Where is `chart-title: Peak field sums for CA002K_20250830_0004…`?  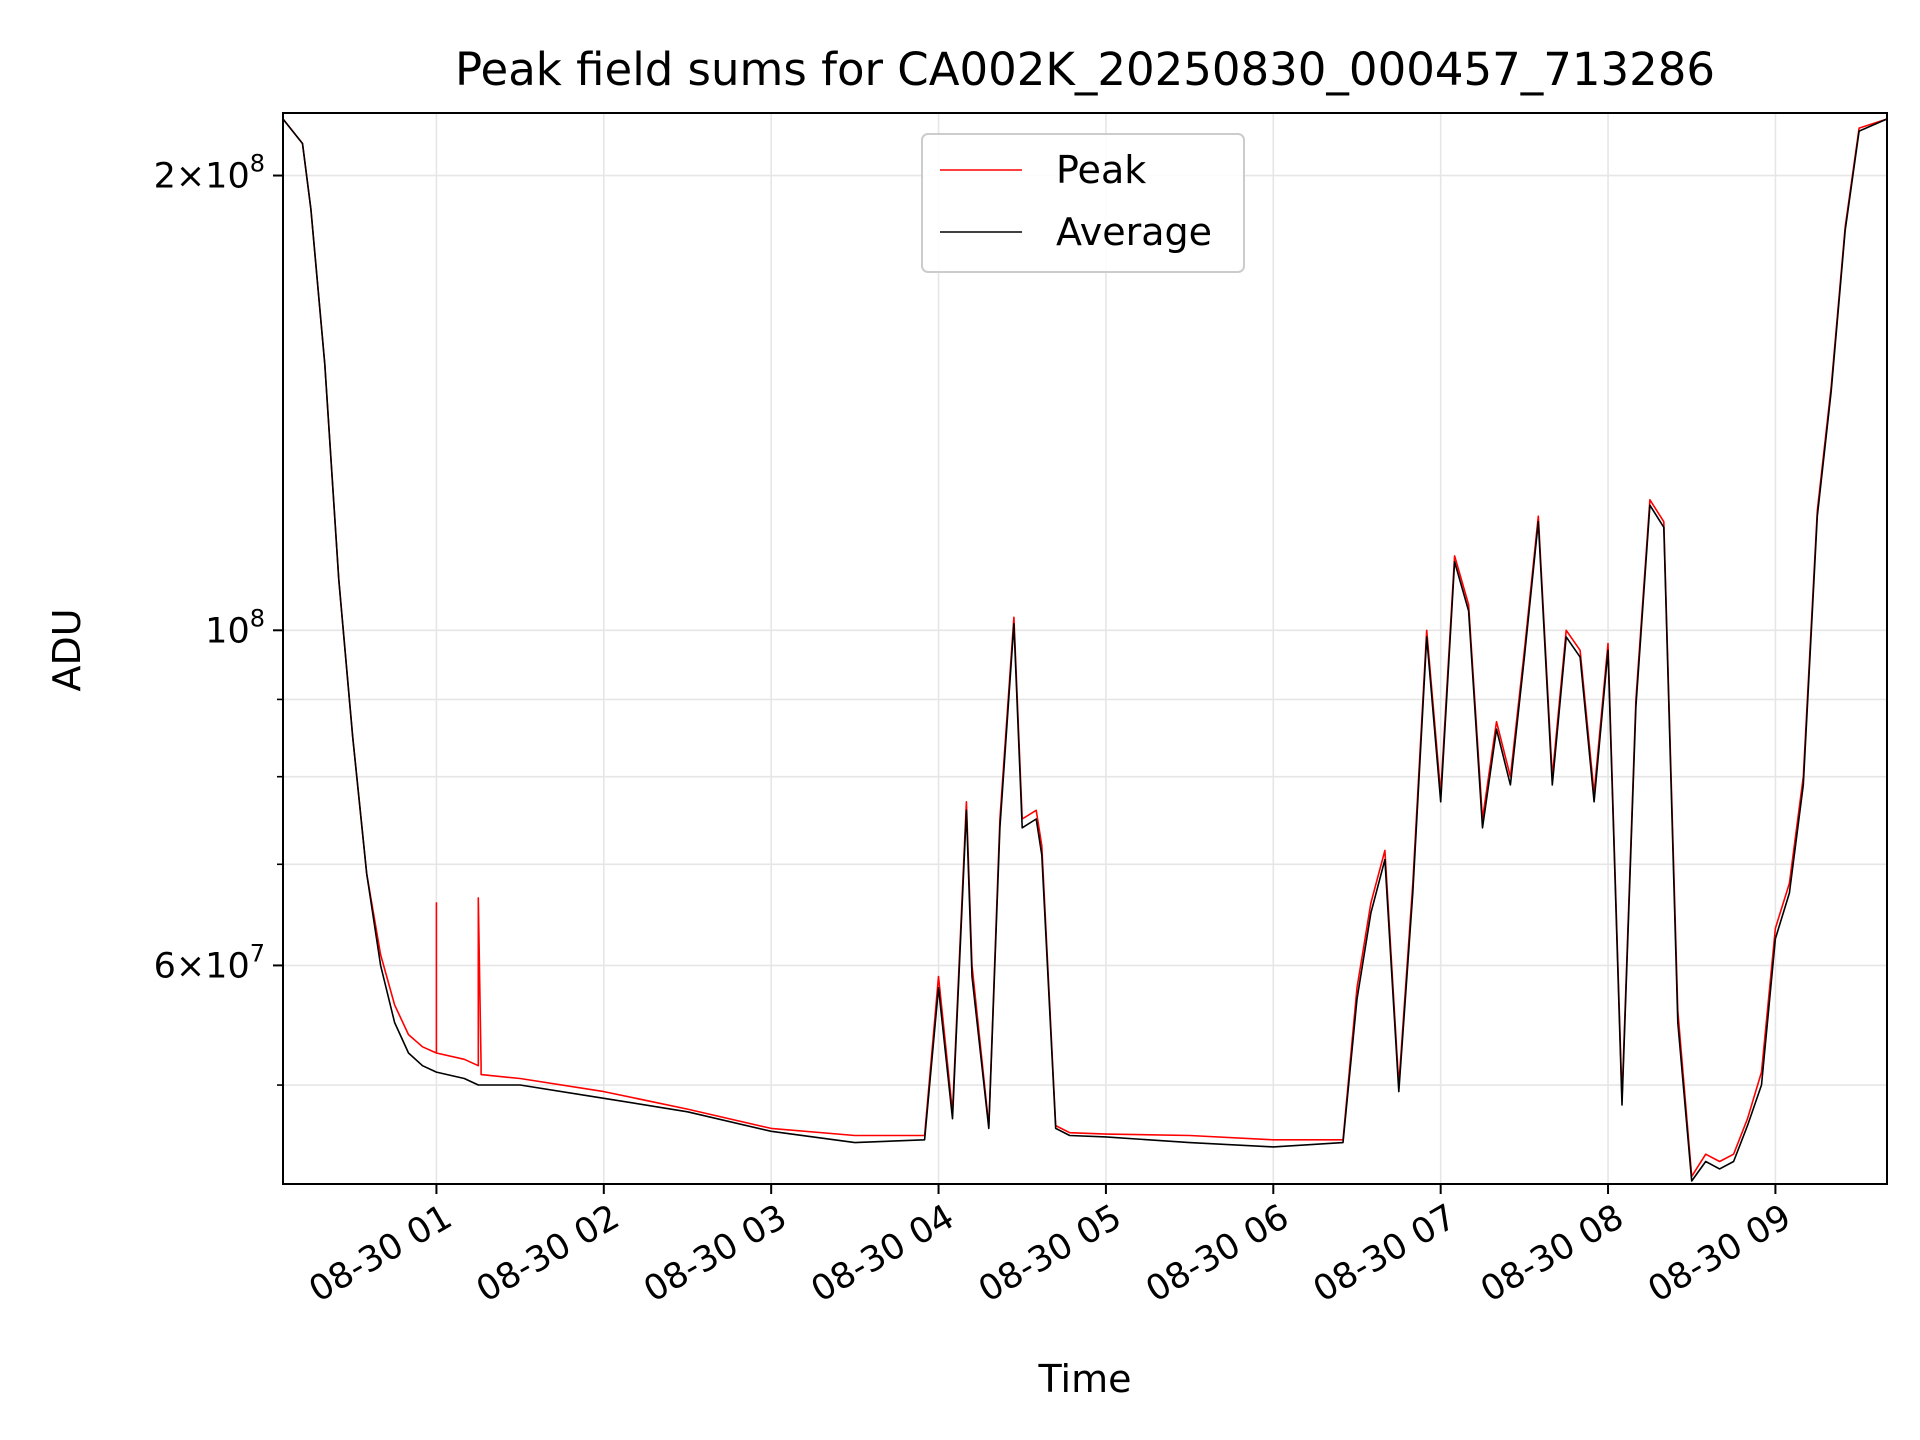 chart-title: Peak field sums for CA002K_20250830_0004… is located at coordinates (1085, 69).